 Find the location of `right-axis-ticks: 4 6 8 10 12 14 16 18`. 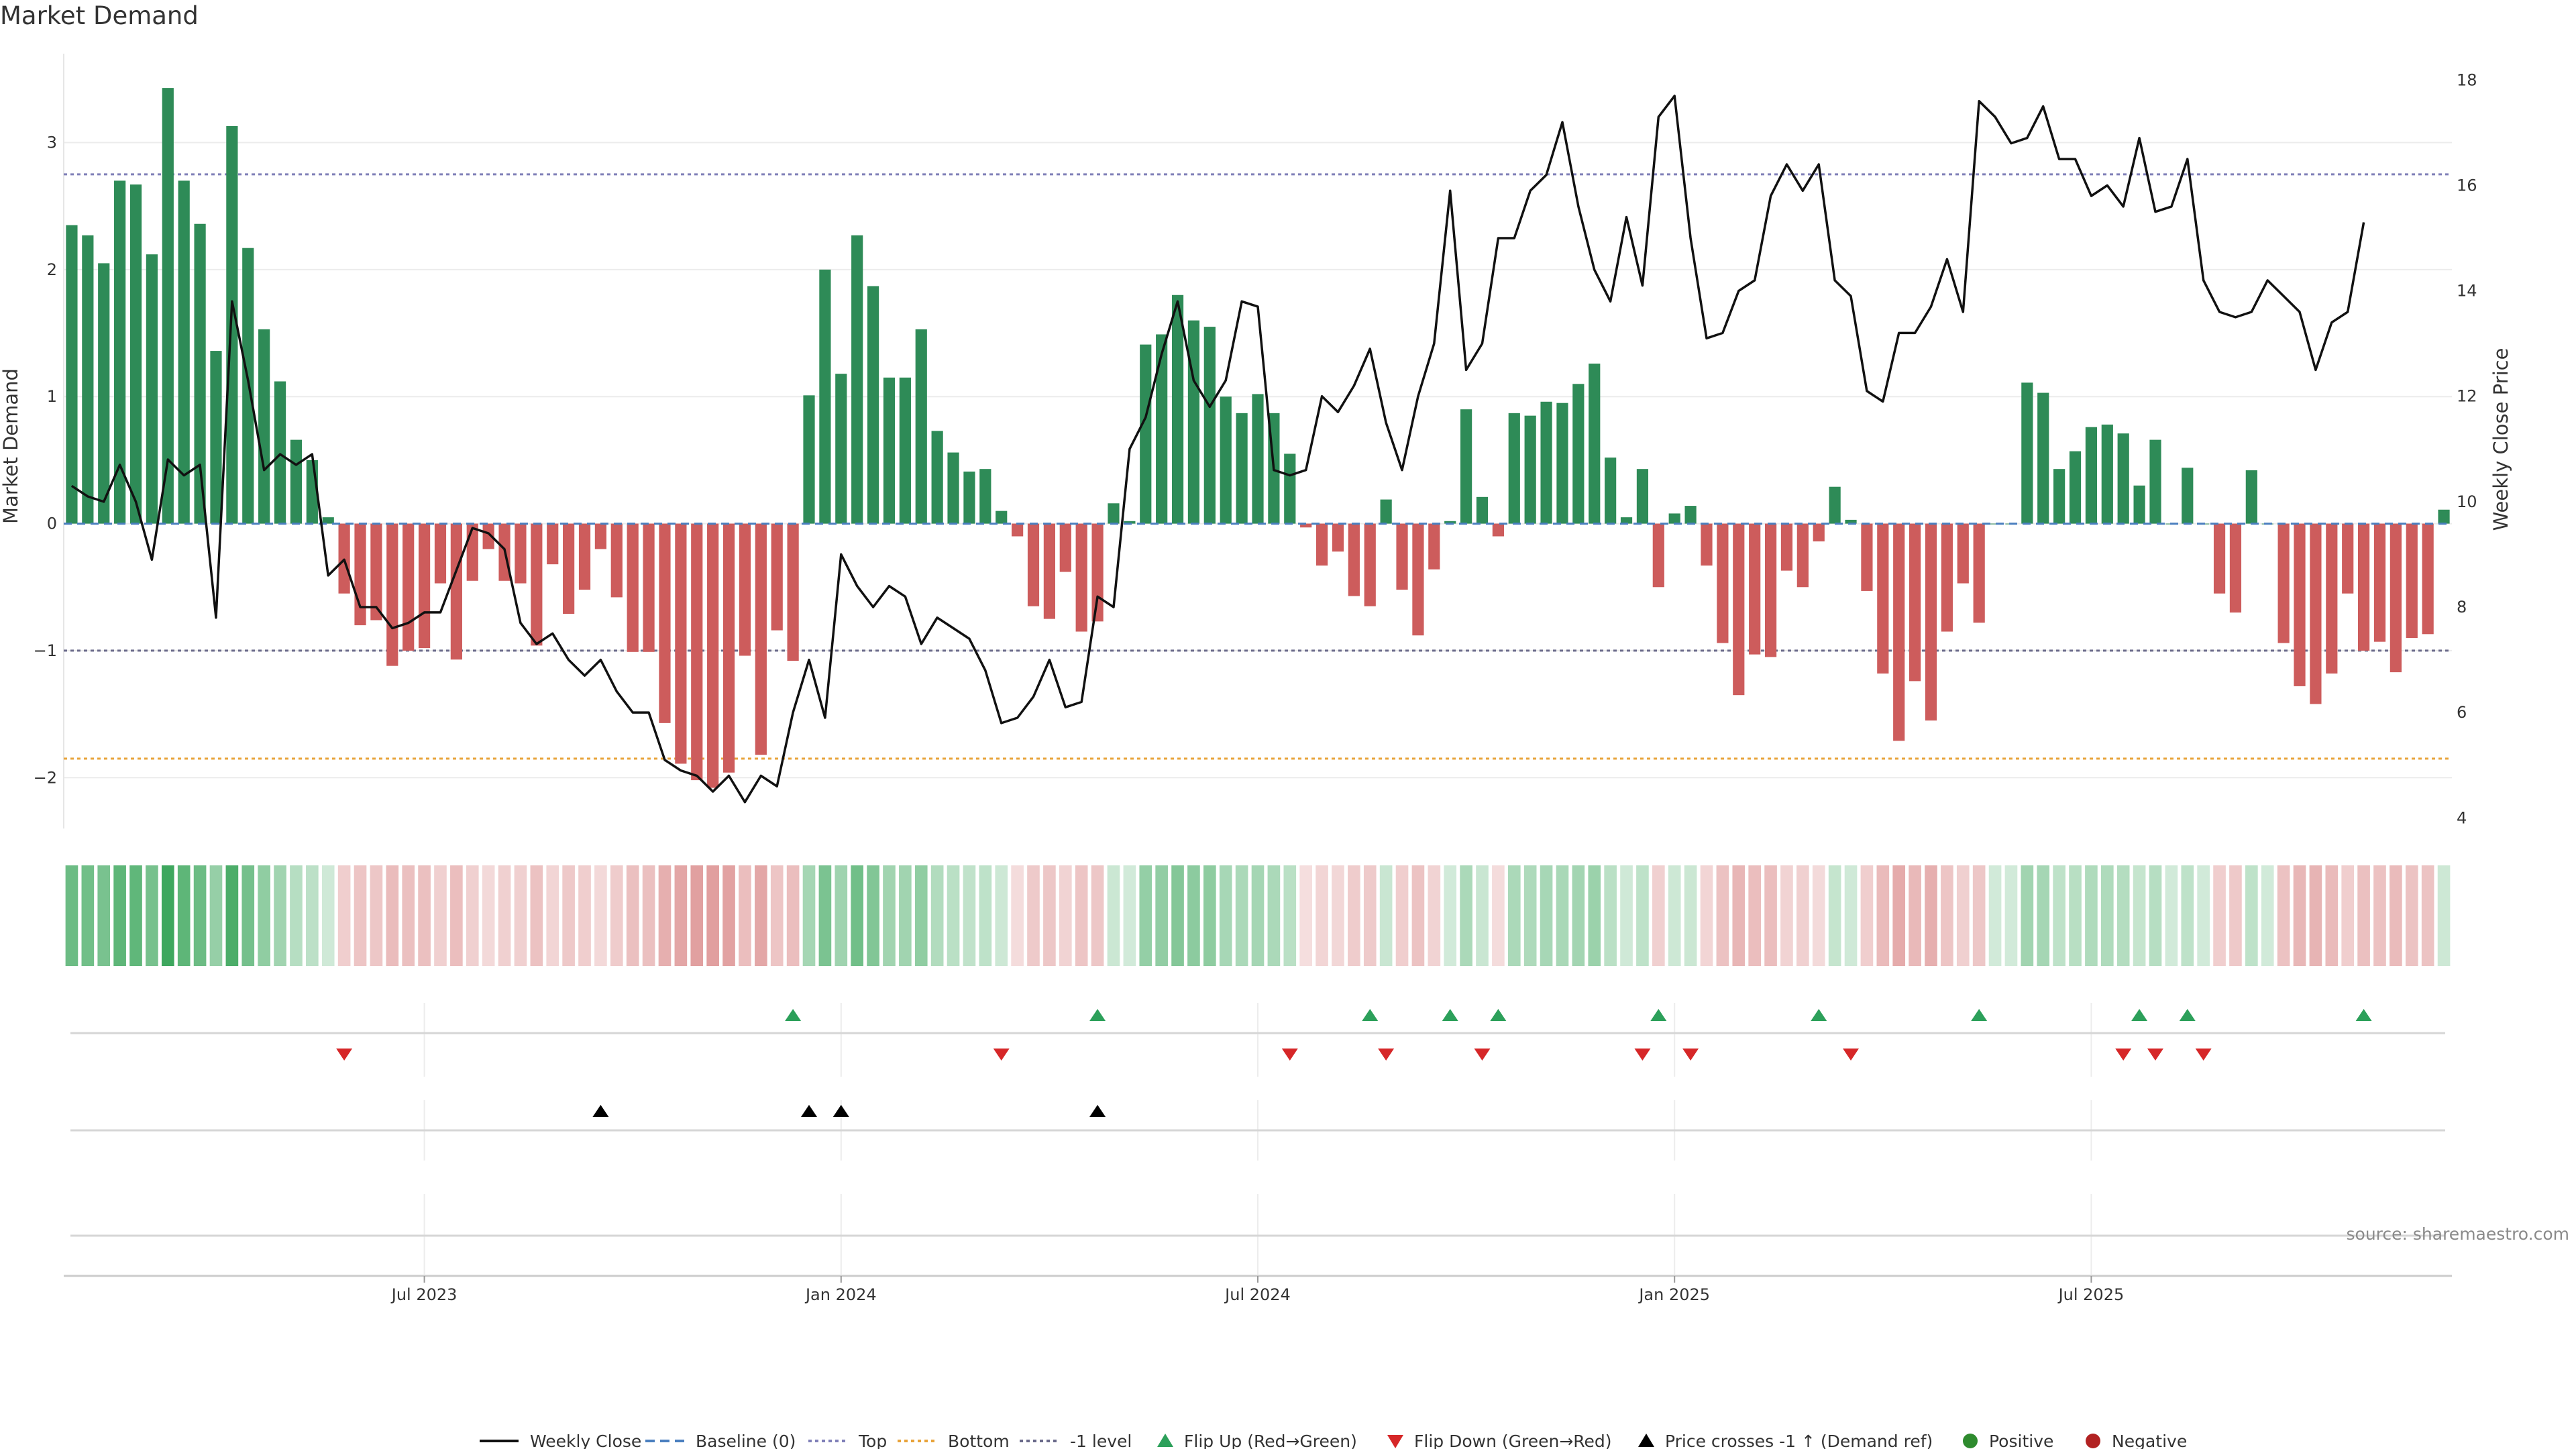

right-axis-ticks: 4 6 8 10 12 14 16 18 is located at coordinates (2467, 448).